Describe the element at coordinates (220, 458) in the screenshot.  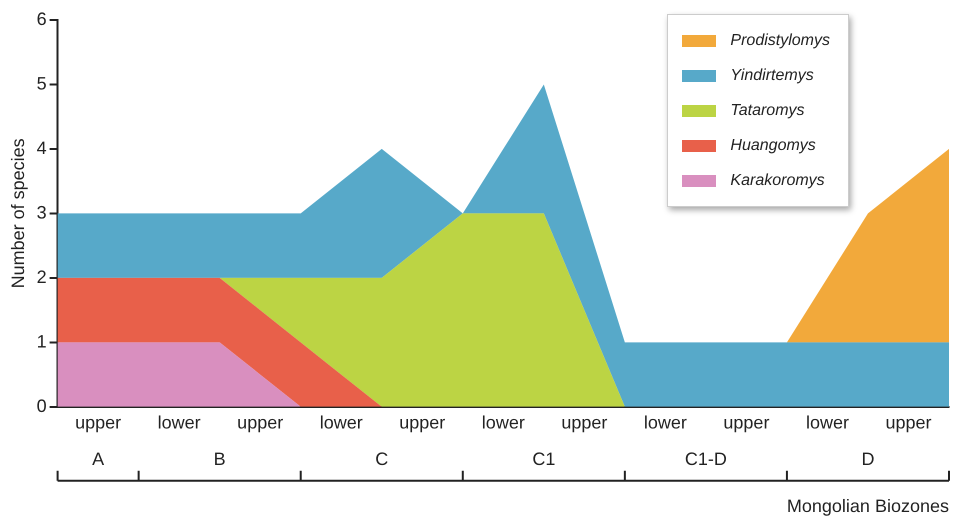
I see `text: B` at that location.